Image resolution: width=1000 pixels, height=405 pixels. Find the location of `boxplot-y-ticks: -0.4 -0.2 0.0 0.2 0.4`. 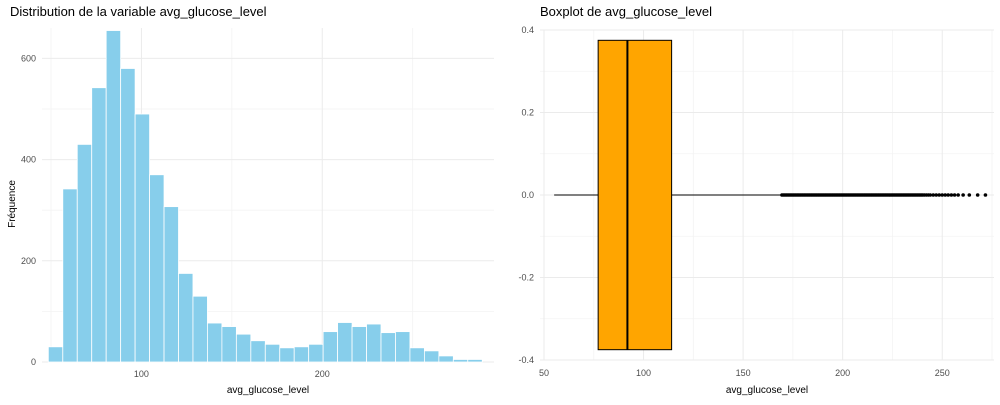

boxplot-y-ticks: -0.4 -0.2 0.0 0.2 0.4 is located at coordinates (526, 195).